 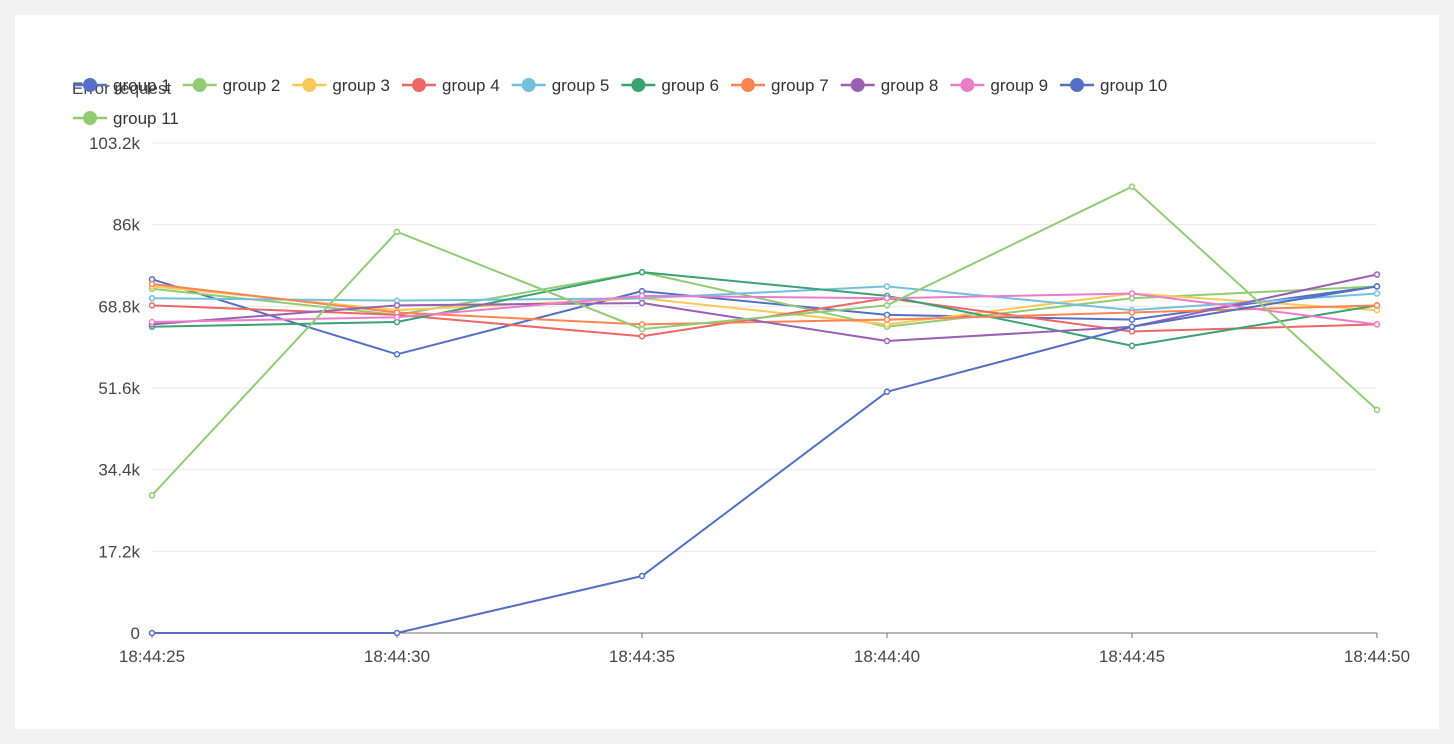 I want to click on legend-item-5: group 5, so click(x=560, y=85).